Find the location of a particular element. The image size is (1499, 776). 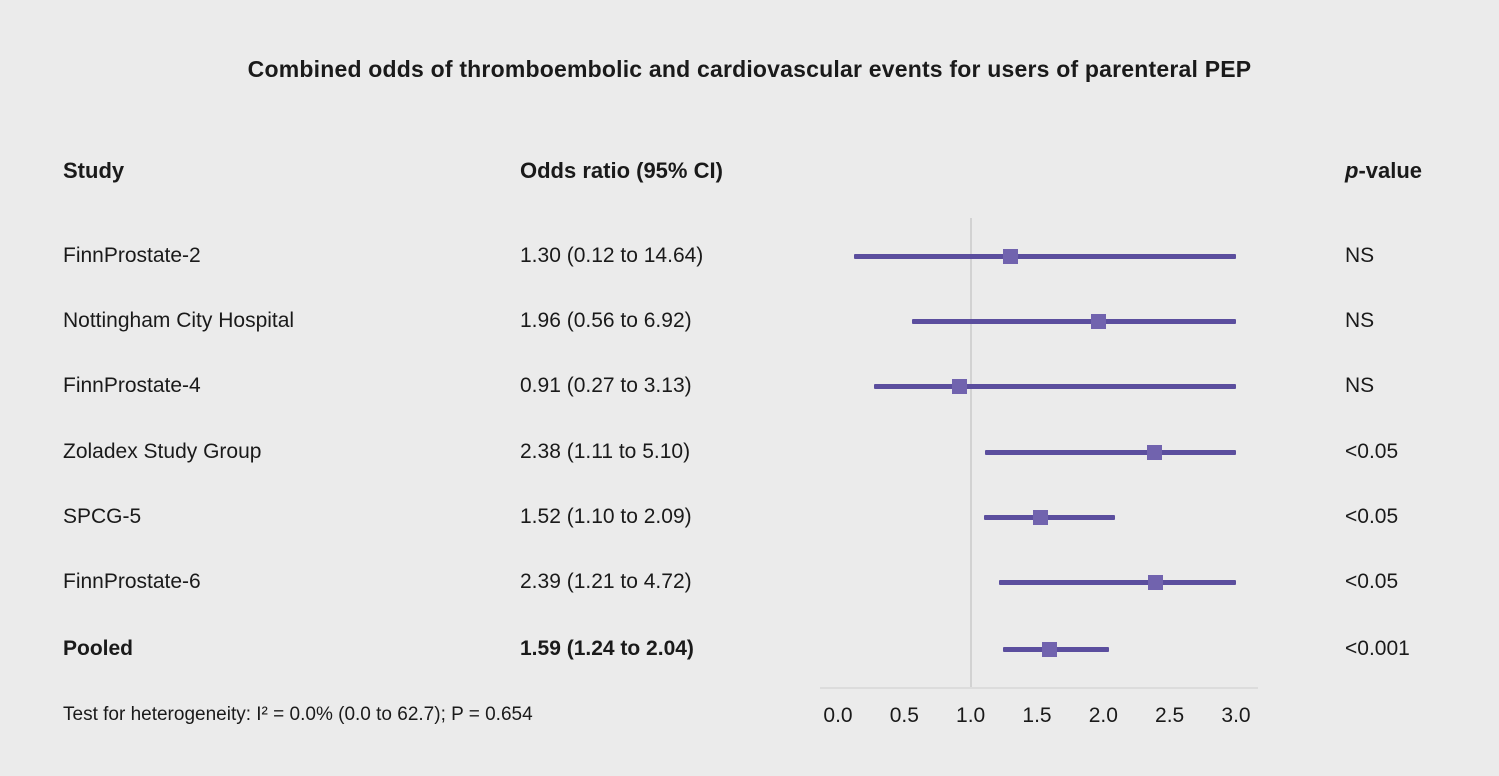

odds-ratio-label: 2.39 (1.21 to 4.72) is located at coordinates (606, 581).